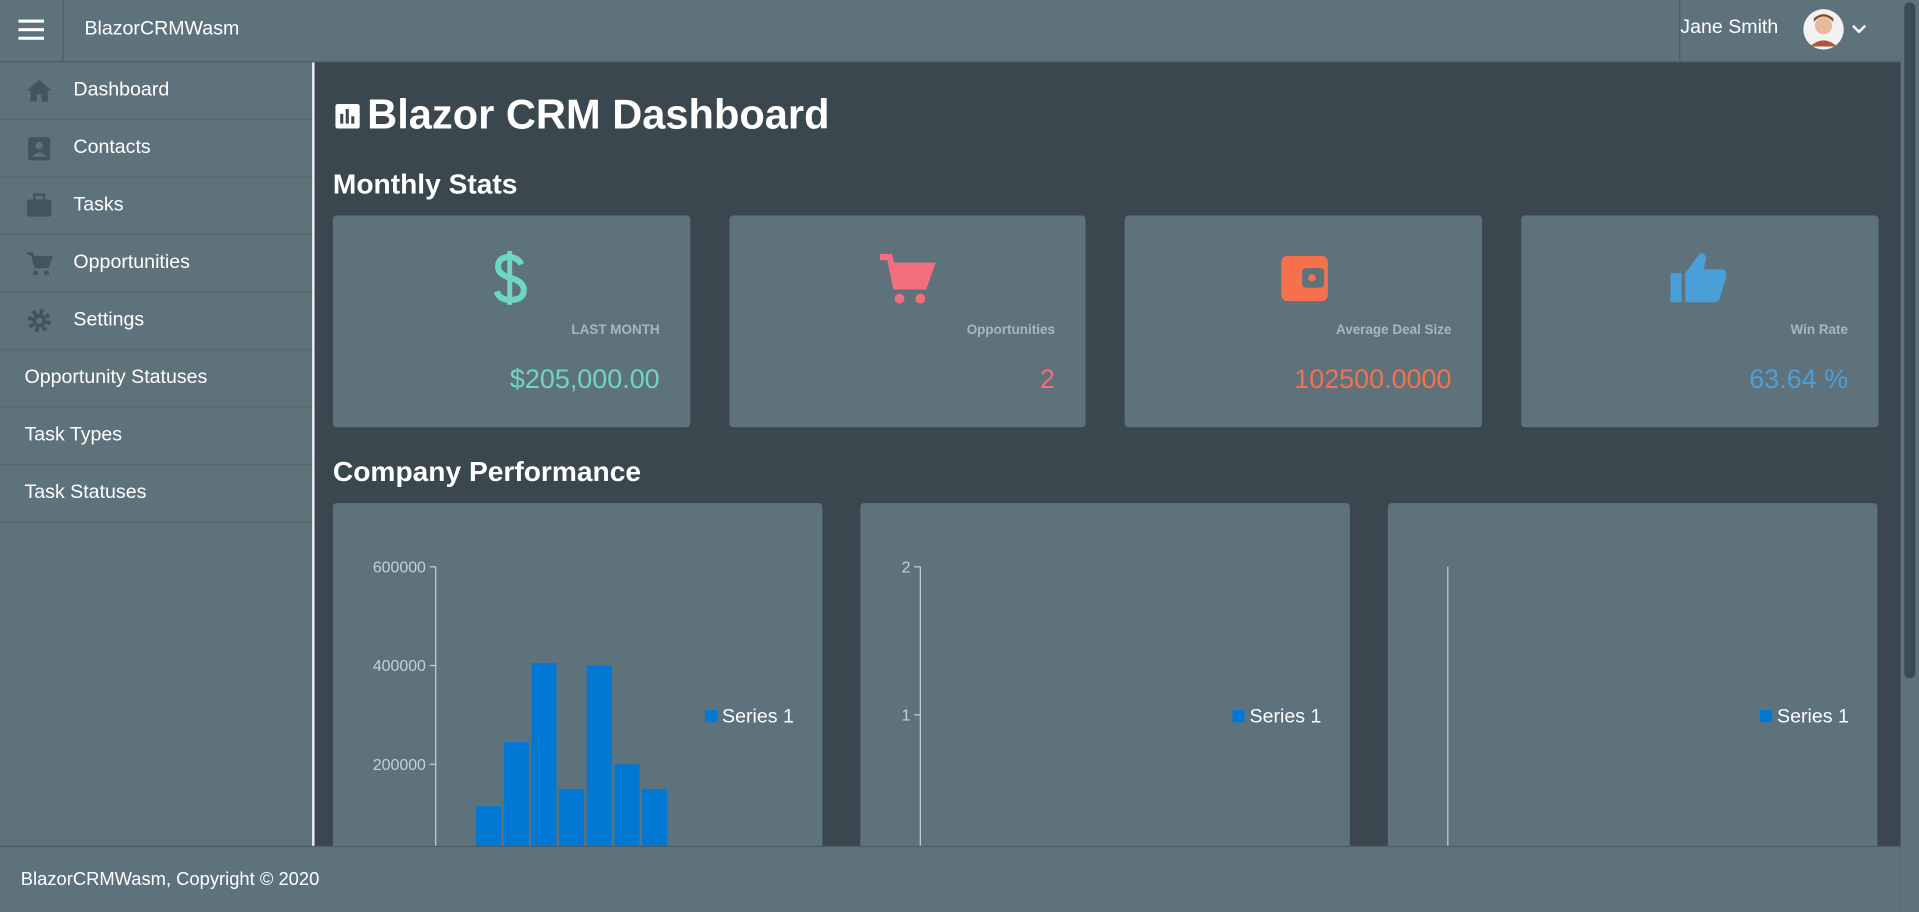 This screenshot has height=912, width=1919. What do you see at coordinates (156, 322) in the screenshot?
I see `nav-item: Settings` at bounding box center [156, 322].